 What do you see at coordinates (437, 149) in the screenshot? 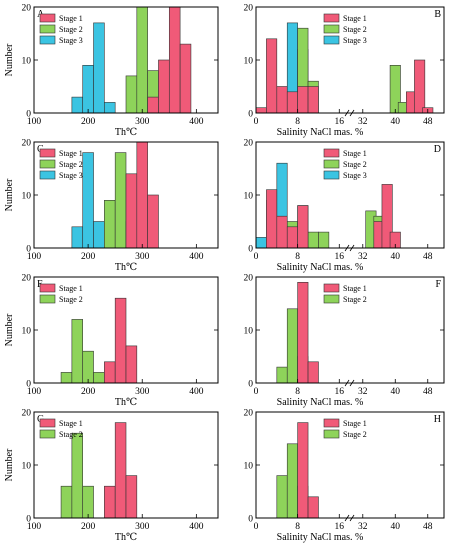
I see `panel-letter: D` at bounding box center [437, 149].